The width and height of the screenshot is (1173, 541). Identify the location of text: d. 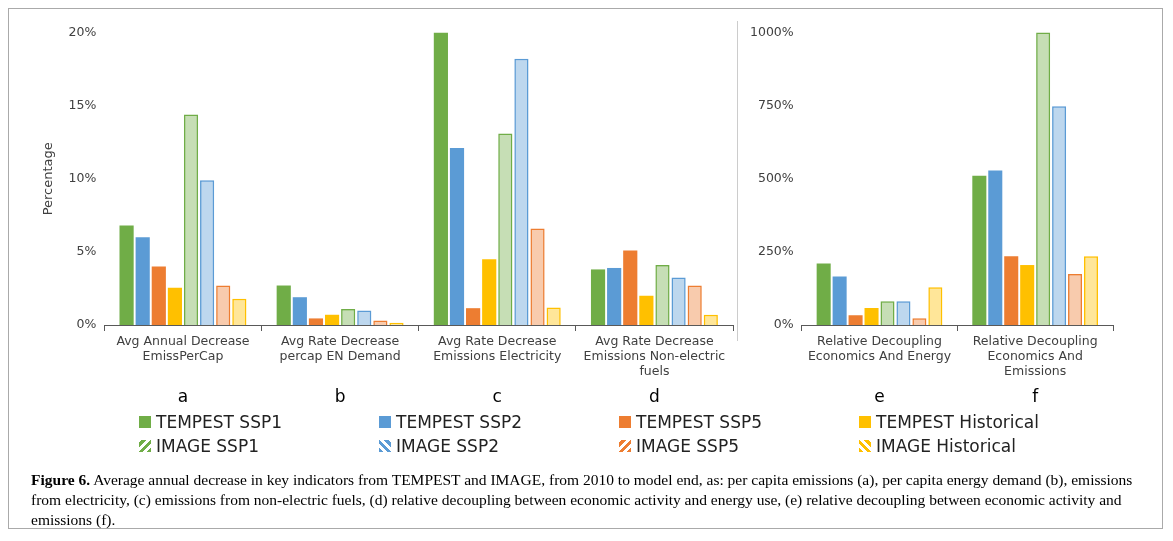
(654, 396).